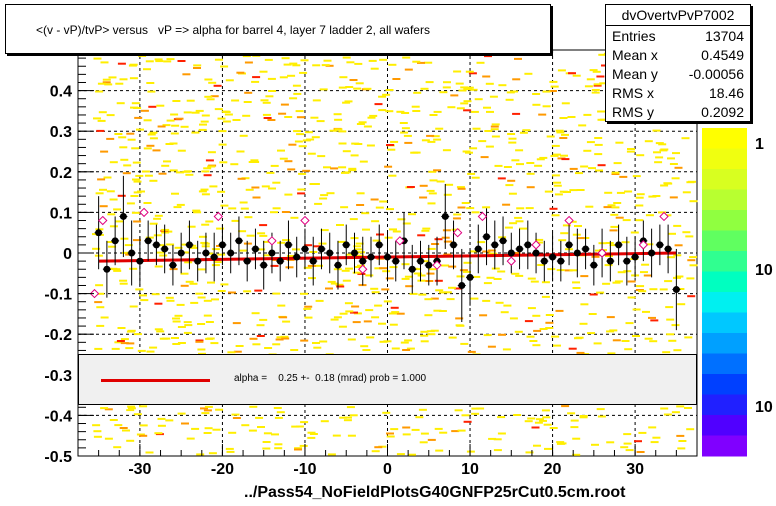 This screenshot has width=776, height=506. What do you see at coordinates (678, 37) in the screenshot?
I see `stats-row-entries: Entries 13704` at bounding box center [678, 37].